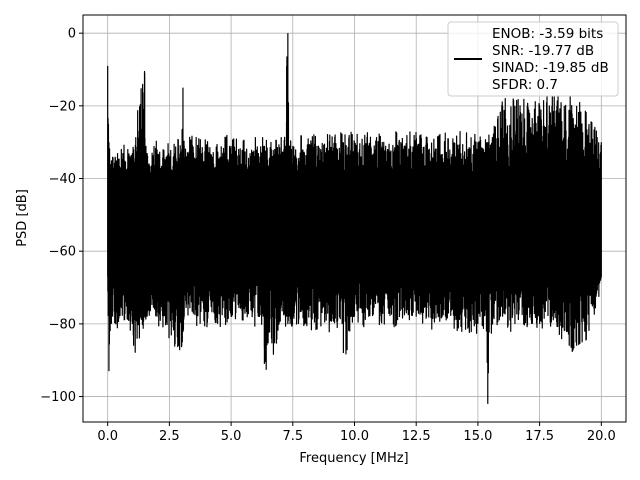 This screenshot has height=480, width=640. Describe the element at coordinates (477, 436) in the screenshot. I see `x-tick-label: 15.0` at that location.